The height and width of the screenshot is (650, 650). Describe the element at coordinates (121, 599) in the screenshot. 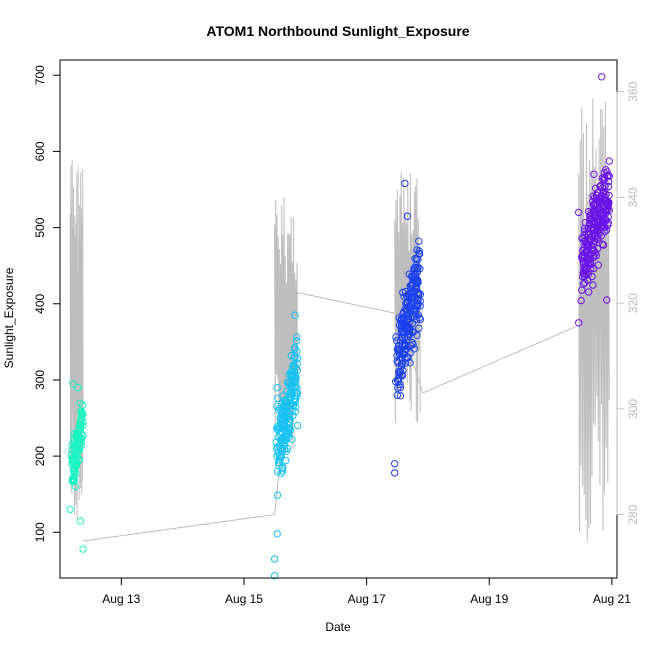

I see `x-tick-label: Aug 13` at that location.